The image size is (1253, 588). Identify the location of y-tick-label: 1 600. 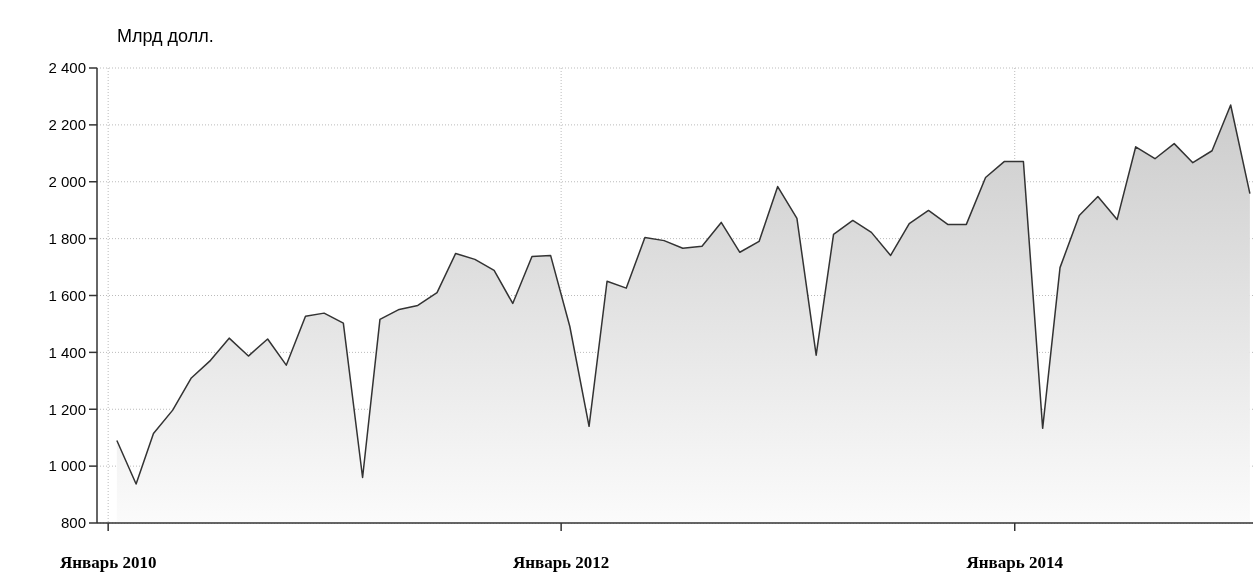
(67, 295).